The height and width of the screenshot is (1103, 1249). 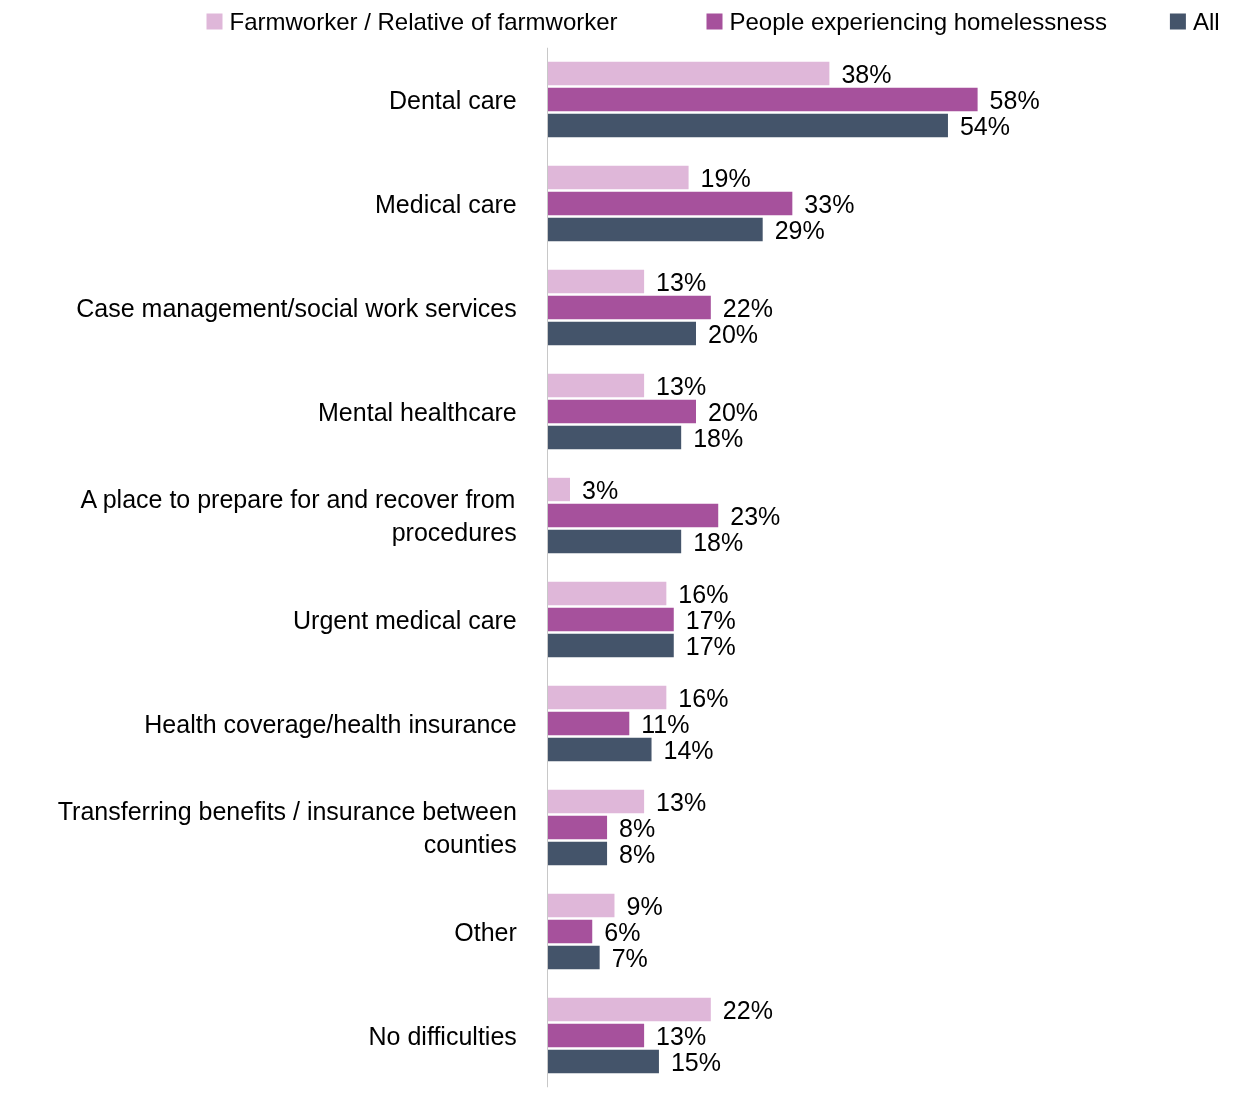 I want to click on y-tick-label: Health coverage/health insurance, so click(x=330, y=723).